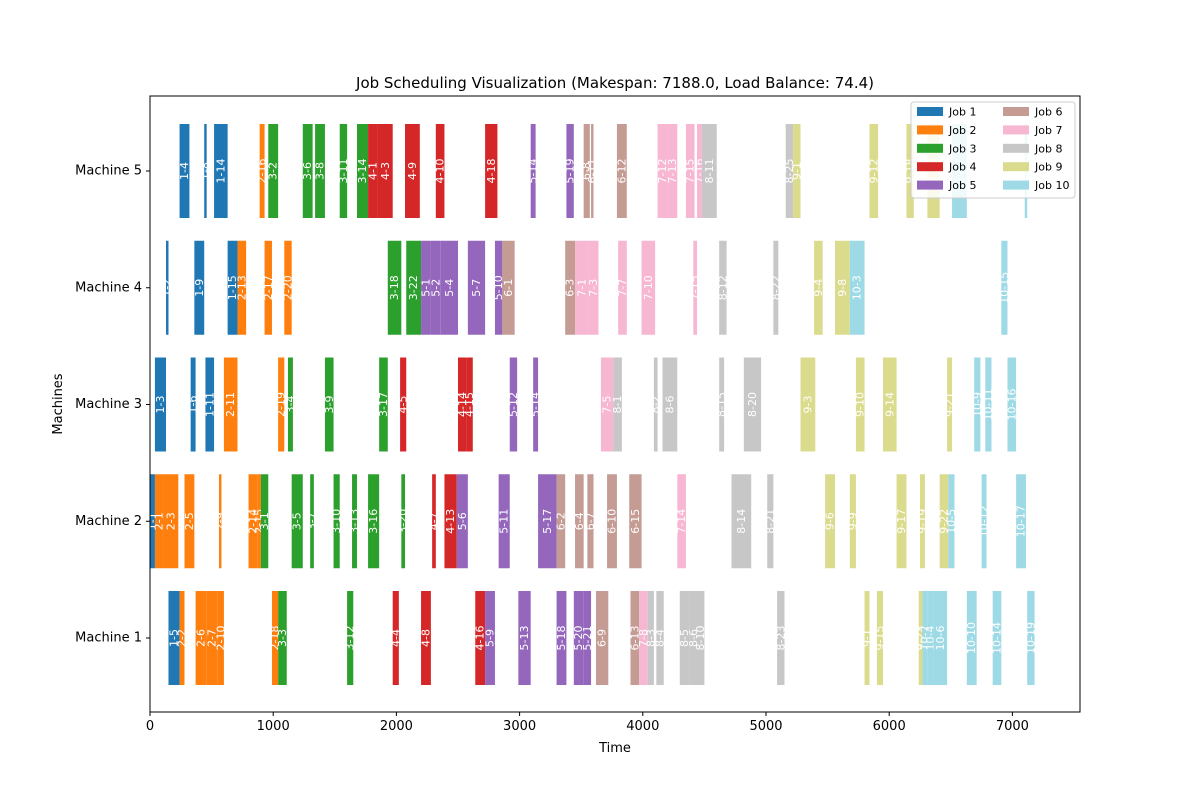 The width and height of the screenshot is (1200, 800). I want to click on y-tick-label: Machine 2, so click(108, 521).